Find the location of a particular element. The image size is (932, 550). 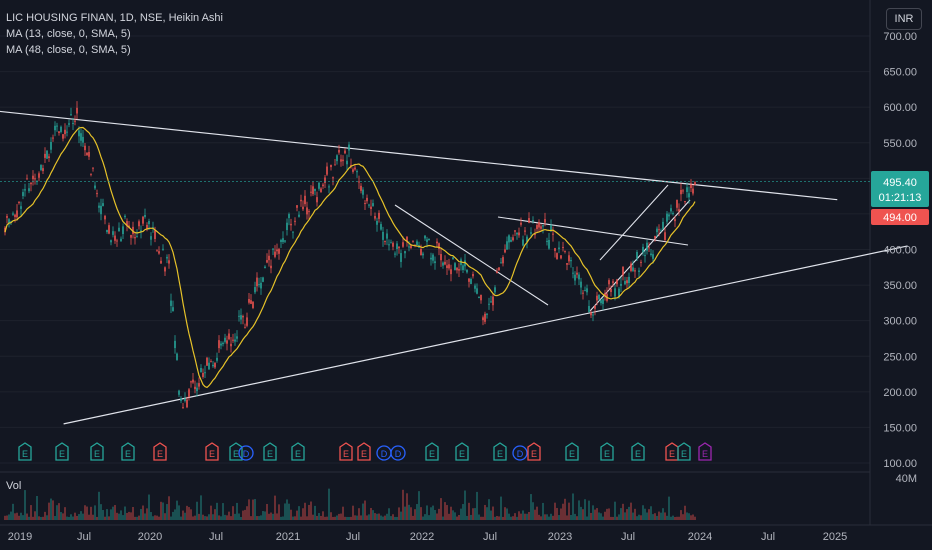

symbol-title: LIC HOUSING FINAN, 1D, NSE, Heikin Ashi is located at coordinates (114, 18).